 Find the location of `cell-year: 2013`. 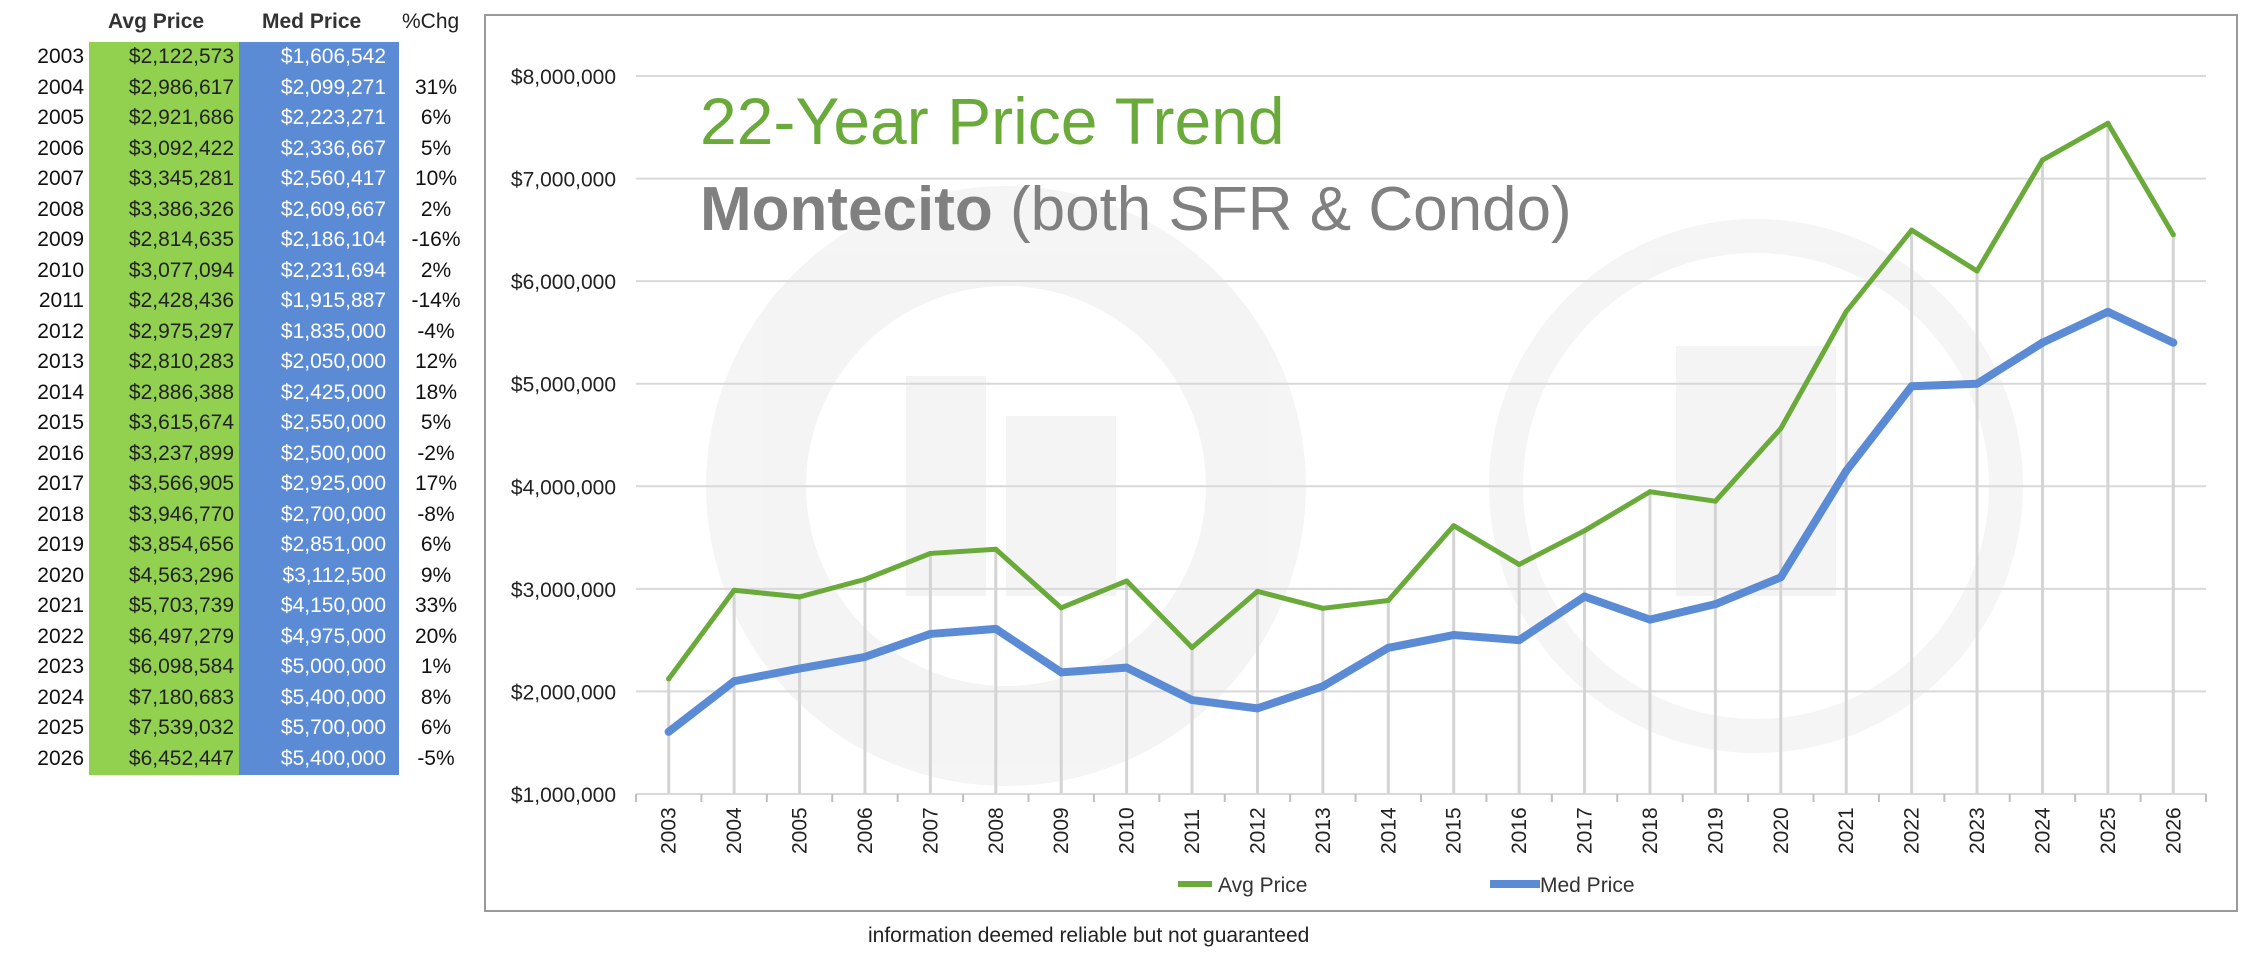

cell-year: 2013 is located at coordinates (60, 361).